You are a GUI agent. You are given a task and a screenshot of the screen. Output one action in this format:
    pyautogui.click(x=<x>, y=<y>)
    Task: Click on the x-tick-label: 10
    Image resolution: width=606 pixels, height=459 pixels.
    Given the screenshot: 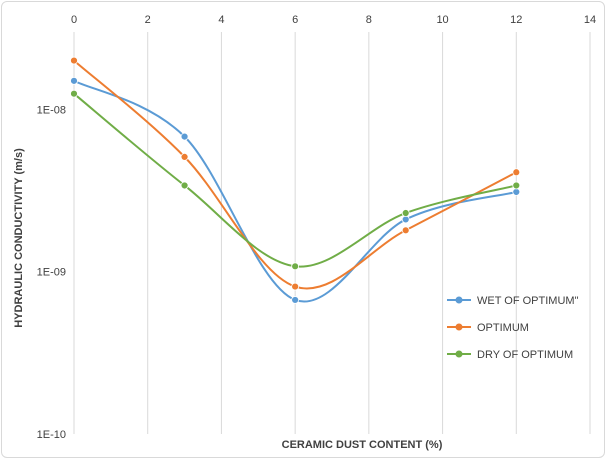 What is the action you would take?
    pyautogui.click(x=442, y=20)
    